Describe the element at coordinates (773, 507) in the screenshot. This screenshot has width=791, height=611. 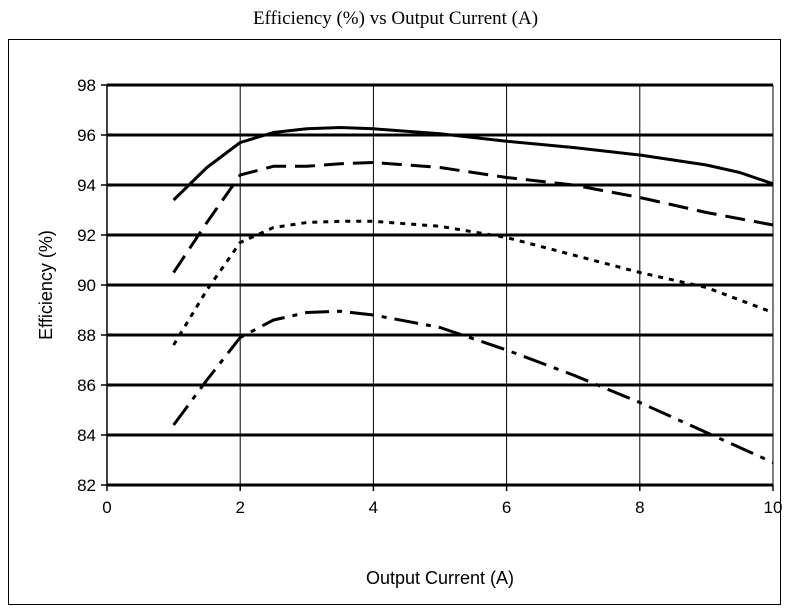
I see `x-tick-label-10: 10` at that location.